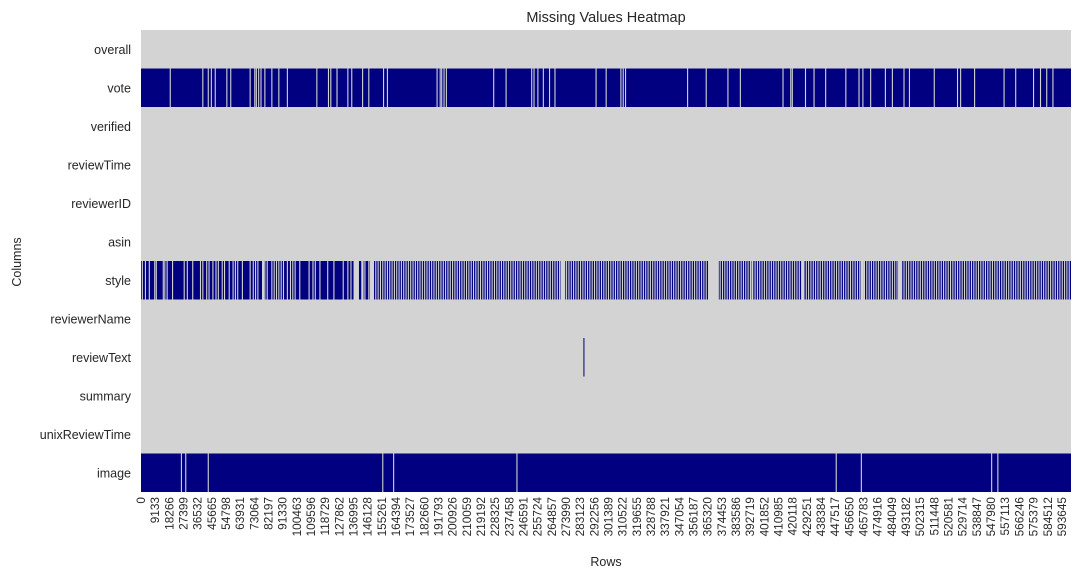 Image resolution: width=1081 pixels, height=578 pixels. What do you see at coordinates (155, 510) in the screenshot?
I see `x-tick-label: 9133` at bounding box center [155, 510].